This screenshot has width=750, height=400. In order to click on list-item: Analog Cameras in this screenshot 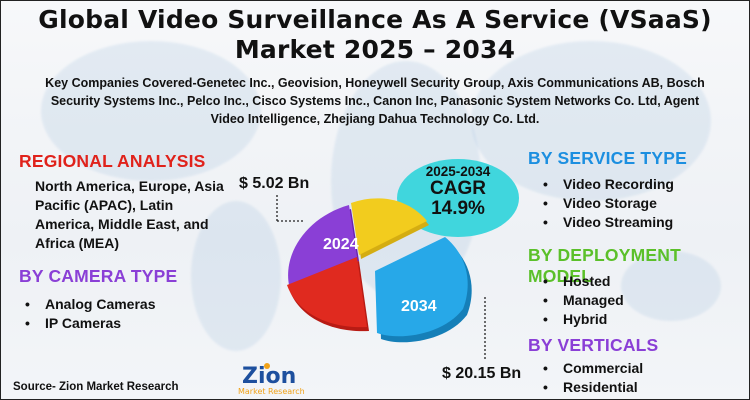, I will do `click(87, 304)`.